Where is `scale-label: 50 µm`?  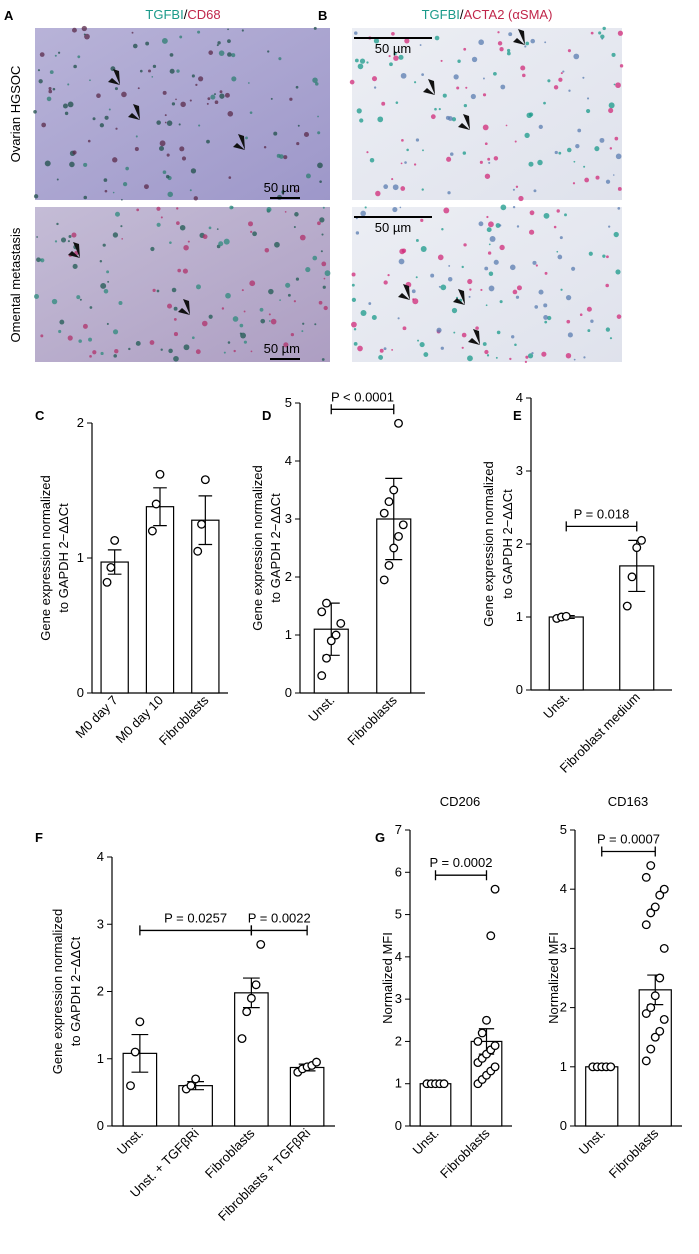
scale-label: 50 µm is located at coordinates (282, 348).